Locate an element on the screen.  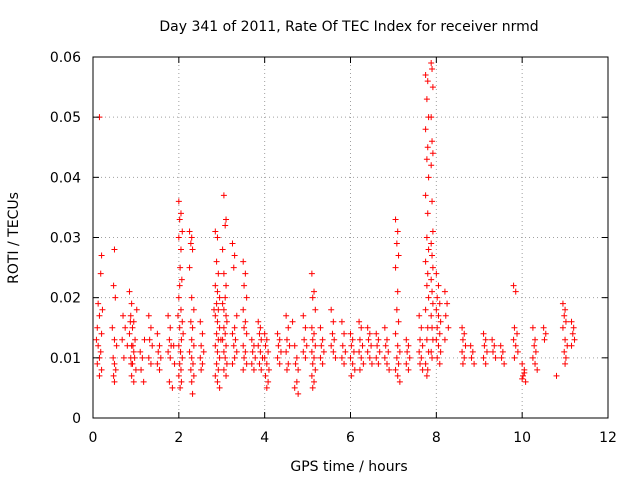
x-tick-label: 8 is located at coordinates (436, 438).